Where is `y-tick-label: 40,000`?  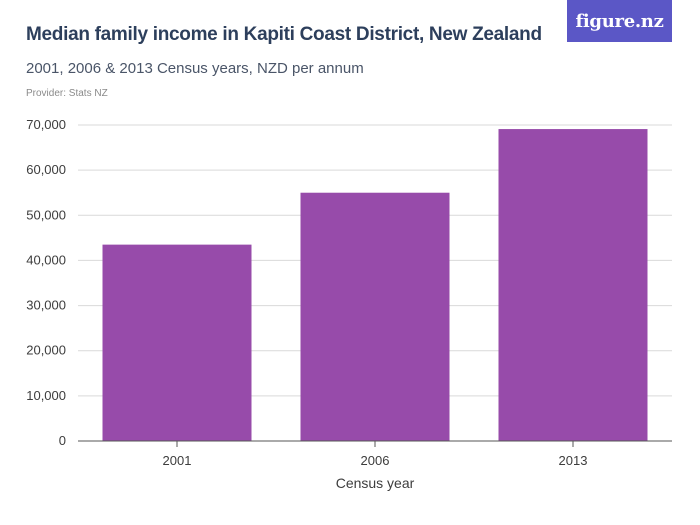
y-tick-label: 40,000 is located at coordinates (46, 259).